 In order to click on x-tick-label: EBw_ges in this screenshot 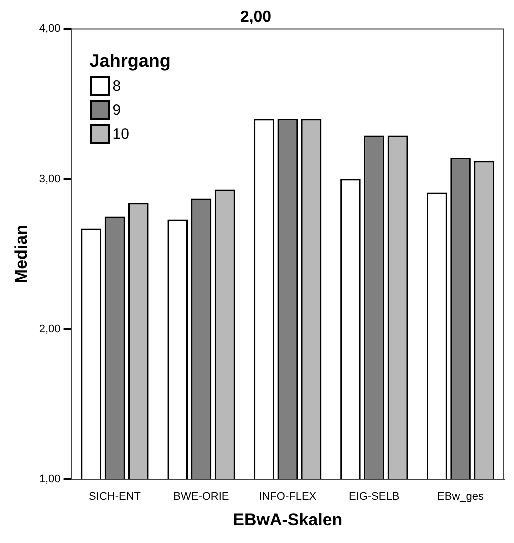, I will do `click(461, 497)`.